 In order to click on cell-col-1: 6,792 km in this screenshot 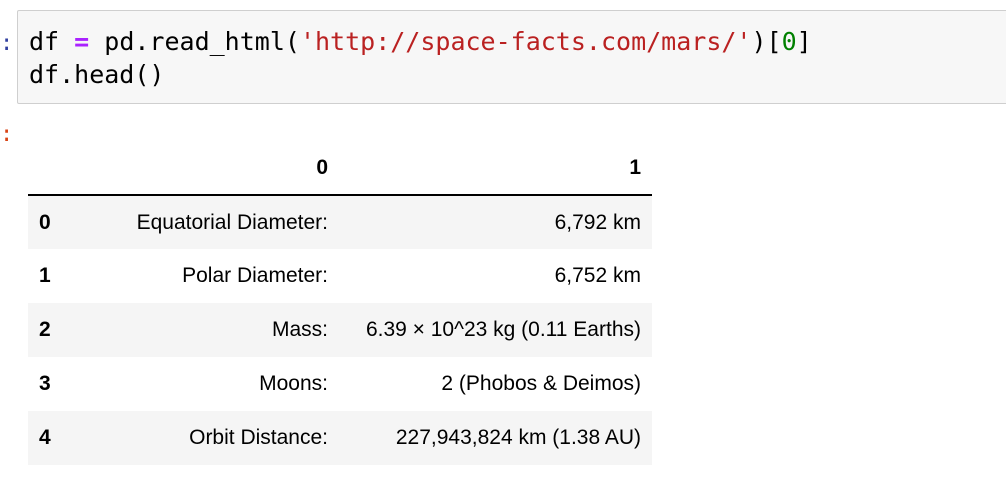, I will do `click(597, 222)`.